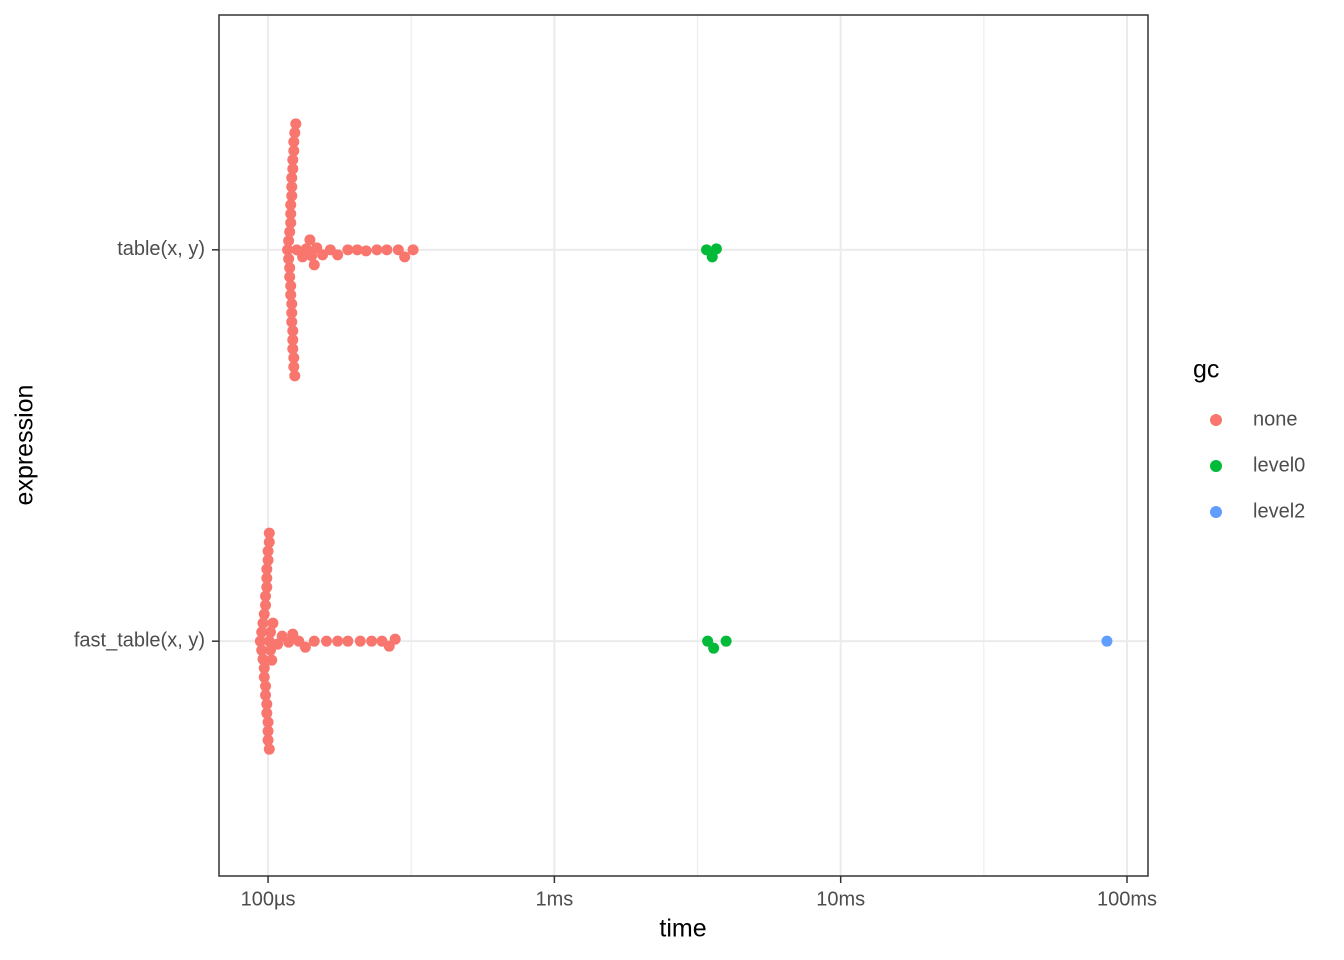 This screenshot has width=1344, height=960. What do you see at coordinates (268, 899) in the screenshot?
I see `x-tick-label: 100µs` at bounding box center [268, 899].